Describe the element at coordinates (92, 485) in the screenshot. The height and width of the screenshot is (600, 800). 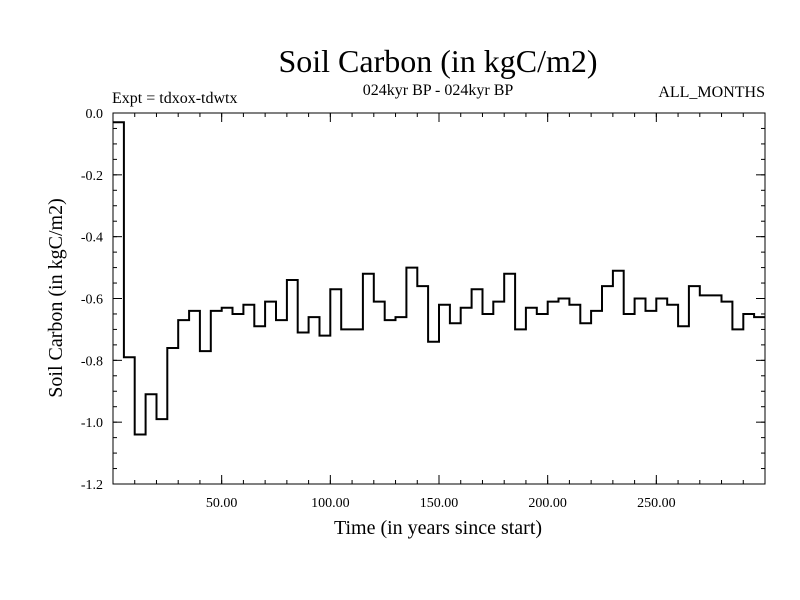
I see `y-tick-label: -1.2` at that location.